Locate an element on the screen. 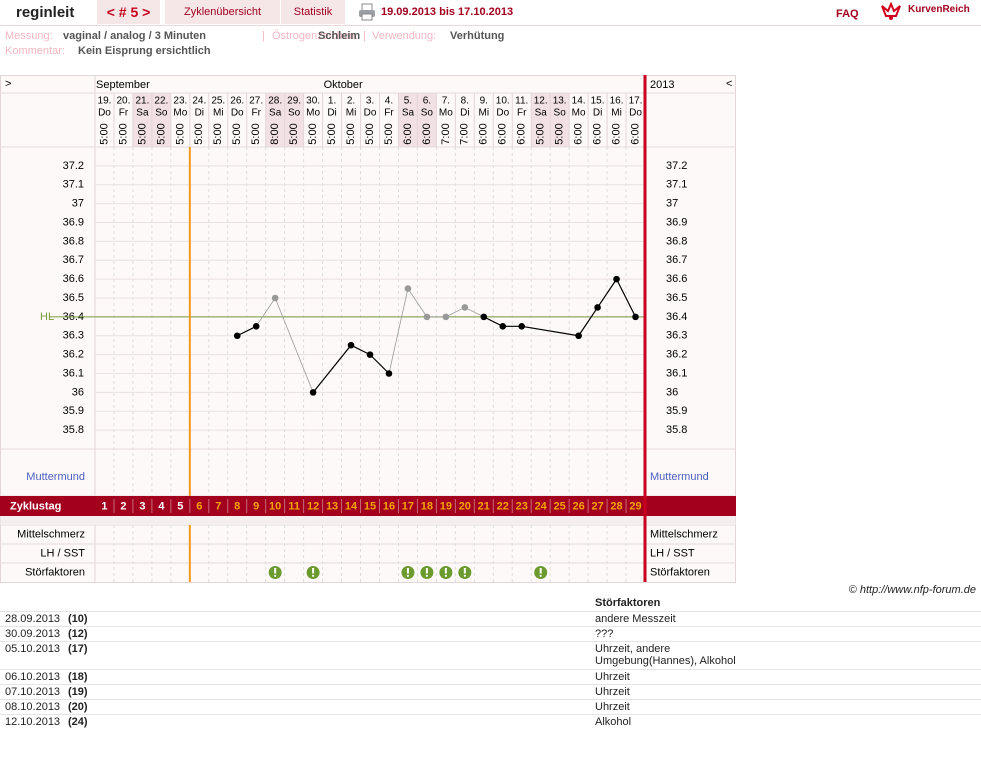 This screenshot has width=981, height=776. cycle-day: 5 is located at coordinates (180, 506).